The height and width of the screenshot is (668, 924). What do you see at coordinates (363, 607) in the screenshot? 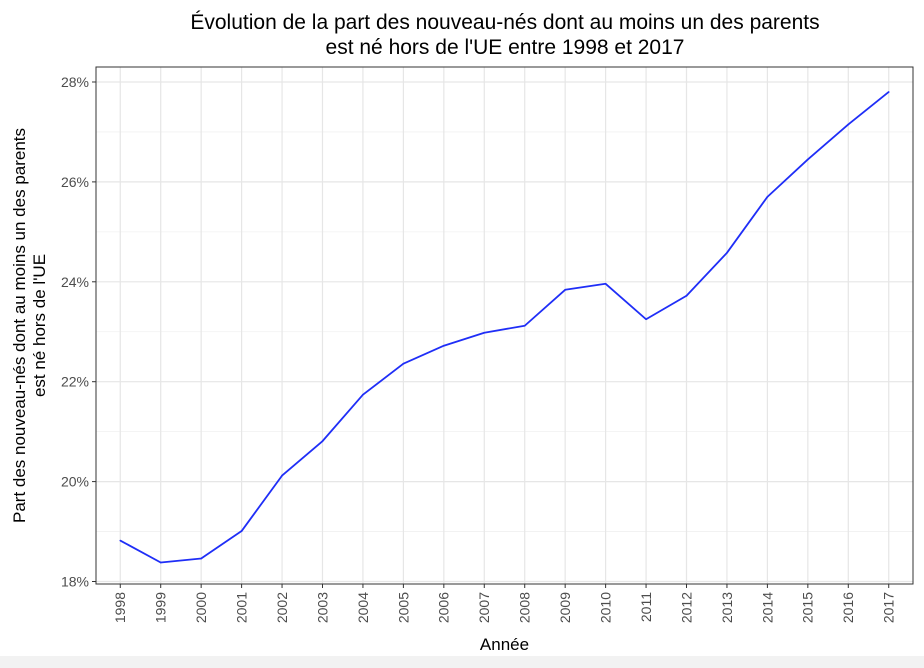
I see `x-tick-label: 2004` at bounding box center [363, 607].